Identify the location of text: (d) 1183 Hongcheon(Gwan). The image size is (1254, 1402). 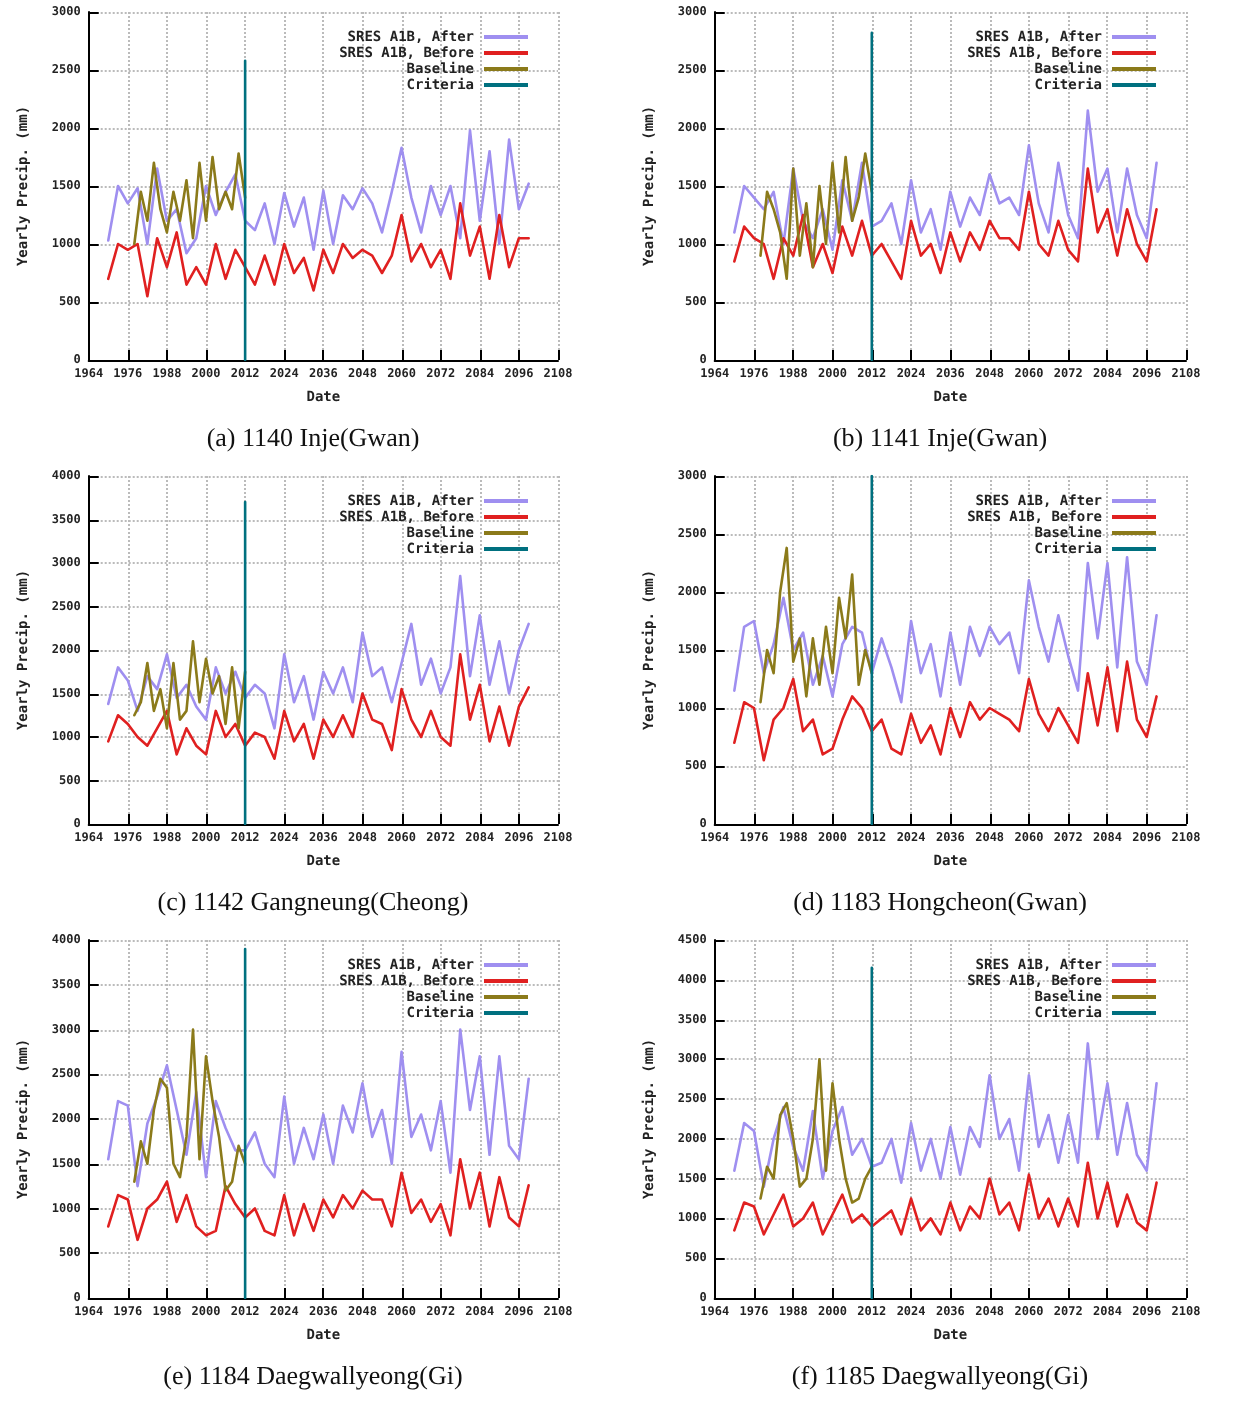
(940, 901).